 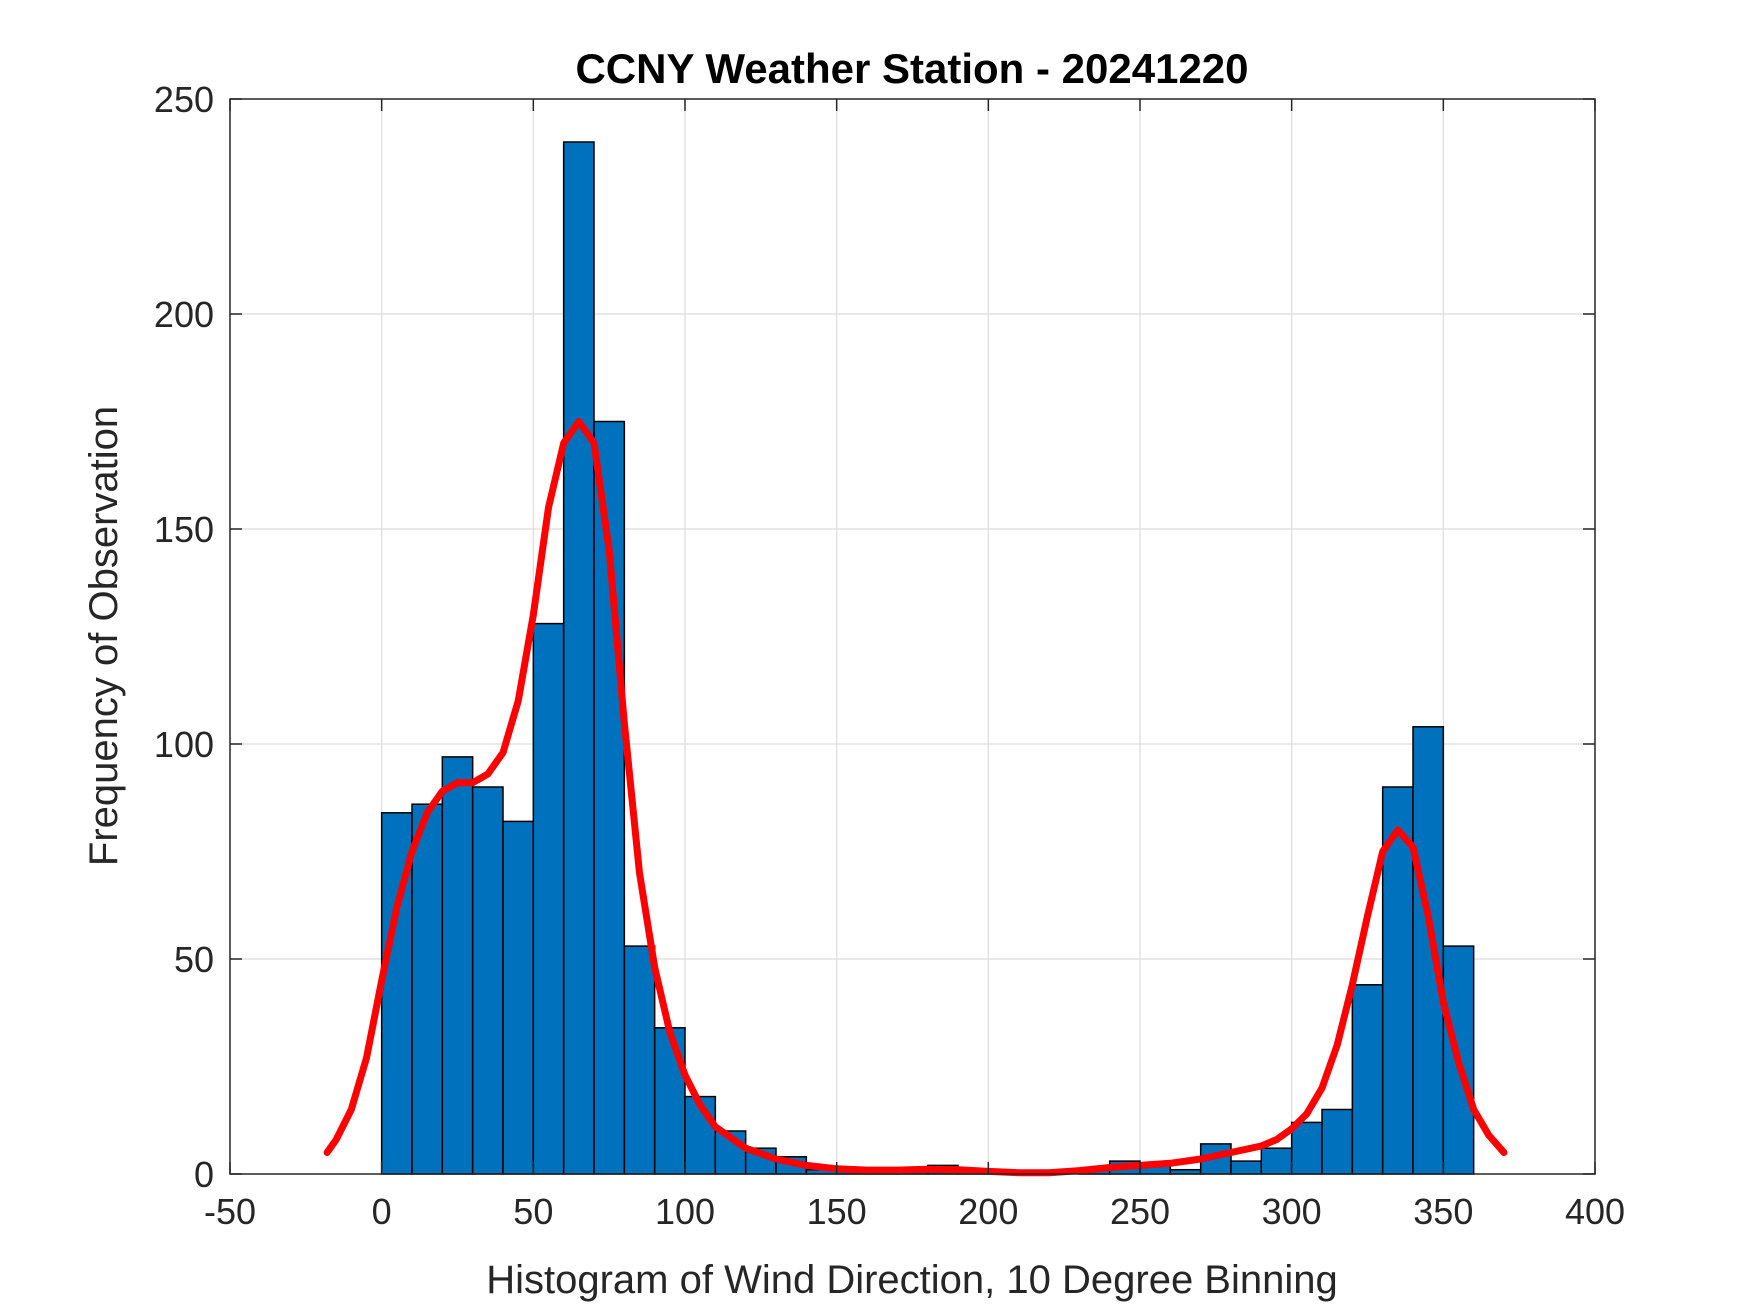 I want to click on x-tick-label: -50, so click(x=230, y=1211).